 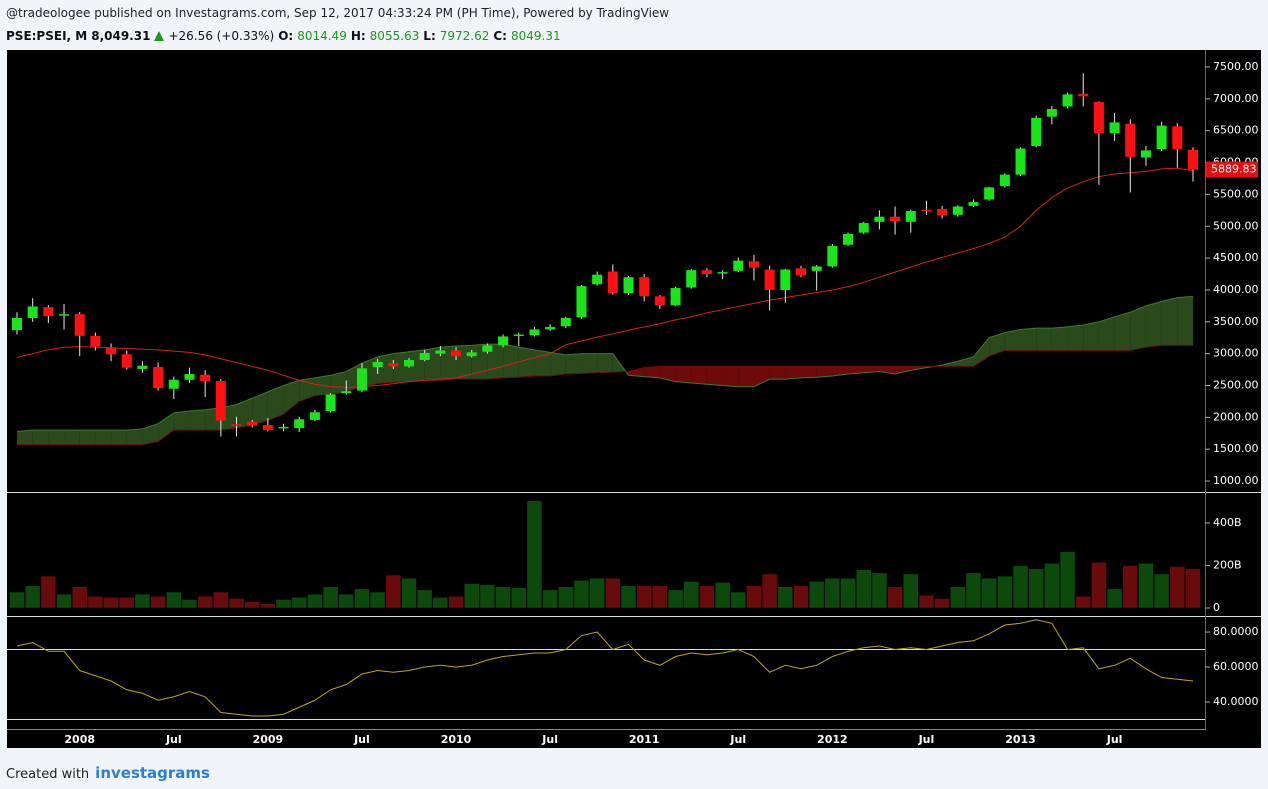 What do you see at coordinates (1236, 130) in the screenshot?
I see `y-tick-label: 6500.00` at bounding box center [1236, 130].